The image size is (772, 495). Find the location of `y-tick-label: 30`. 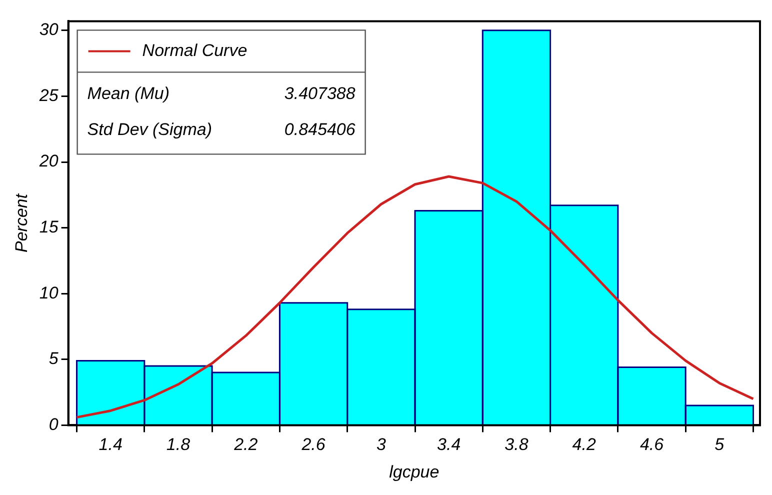

y-tick-label: 30 is located at coordinates (49, 30).